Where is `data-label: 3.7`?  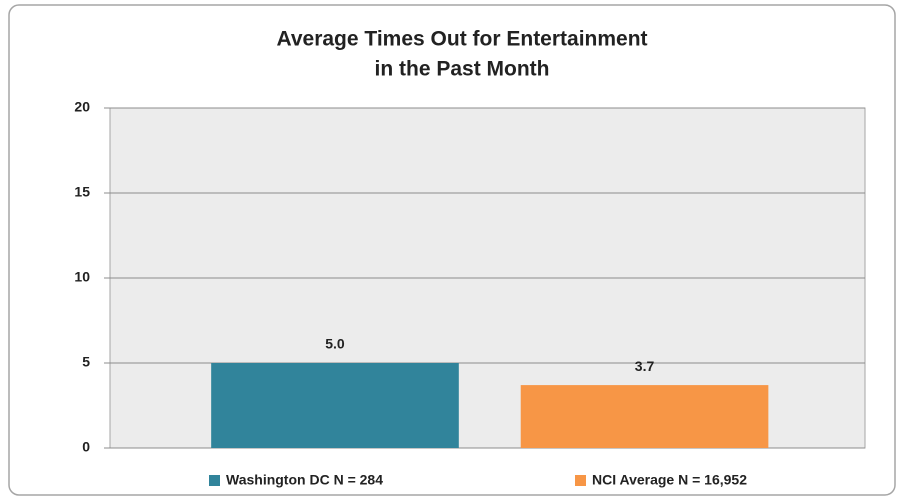 data-label: 3.7 is located at coordinates (645, 366).